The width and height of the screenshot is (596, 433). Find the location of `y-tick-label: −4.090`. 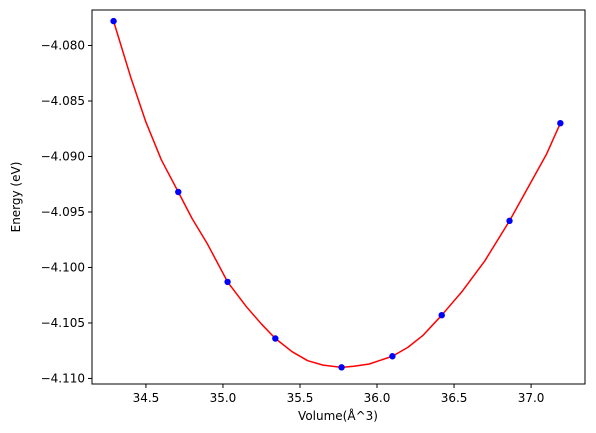

y-tick-label: −4.090 is located at coordinates (63, 156).